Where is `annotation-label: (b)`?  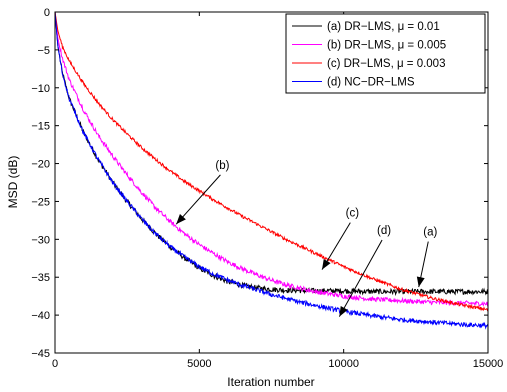
annotation-label: (b) is located at coordinates (222, 166).